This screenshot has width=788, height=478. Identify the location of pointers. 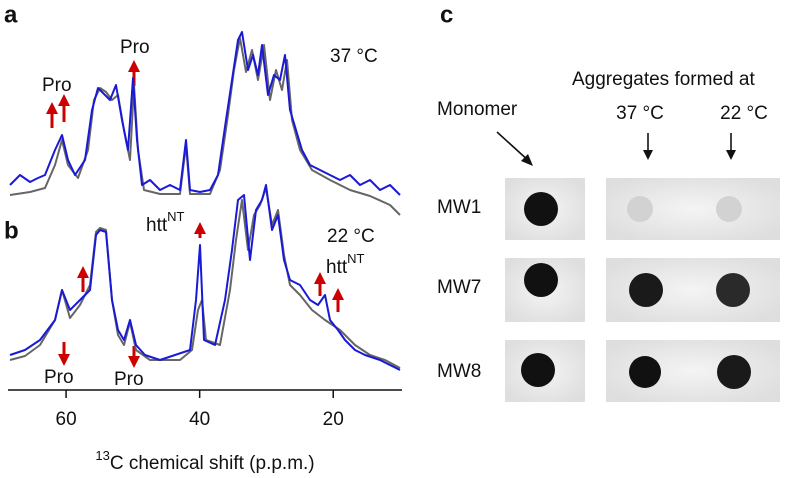
(616, 148).